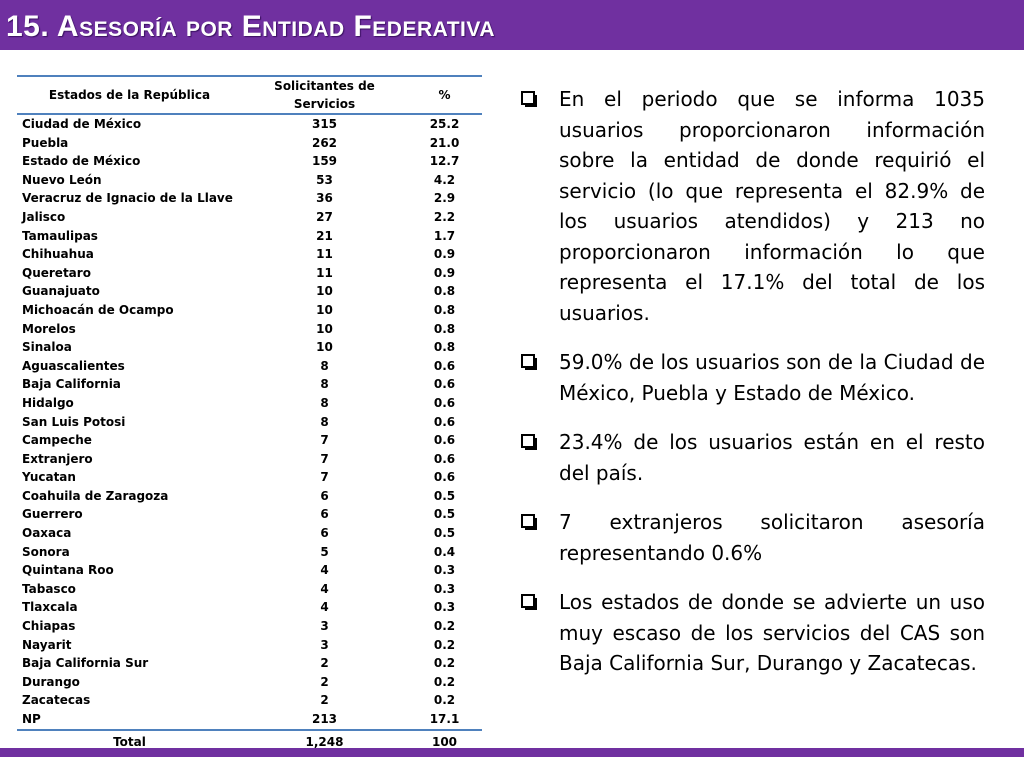 This screenshot has height=768, width=1024. I want to click on state-cell: Chihuahua, so click(58, 254).